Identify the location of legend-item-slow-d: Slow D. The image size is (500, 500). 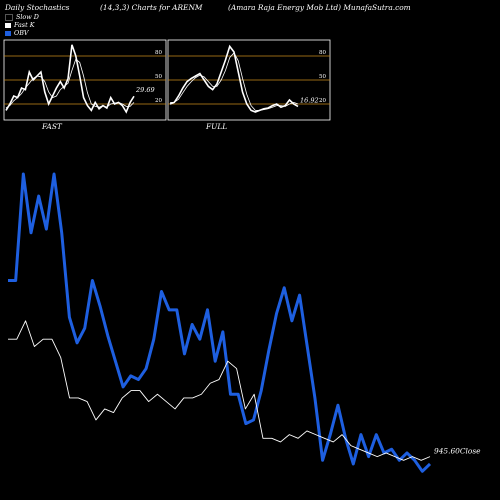
(22, 17).